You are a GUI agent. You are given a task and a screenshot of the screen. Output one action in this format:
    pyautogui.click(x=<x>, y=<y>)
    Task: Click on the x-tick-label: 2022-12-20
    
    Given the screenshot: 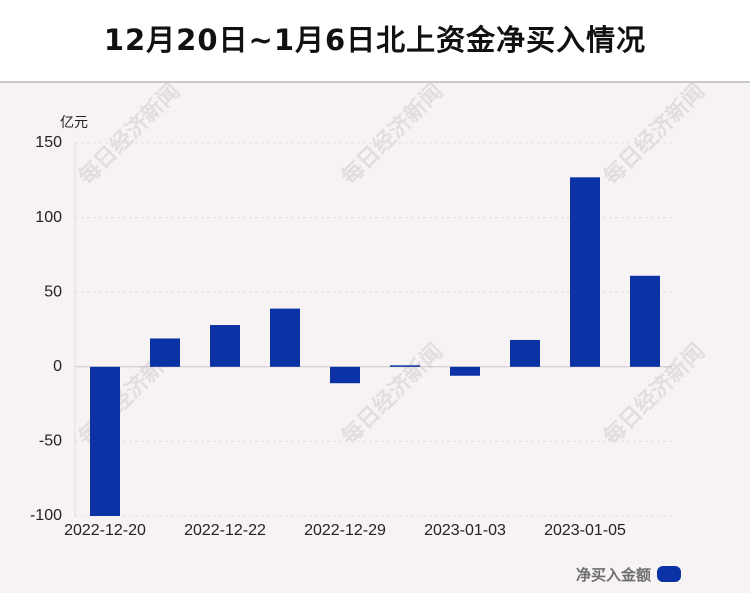 What is the action you would take?
    pyautogui.click(x=105, y=530)
    